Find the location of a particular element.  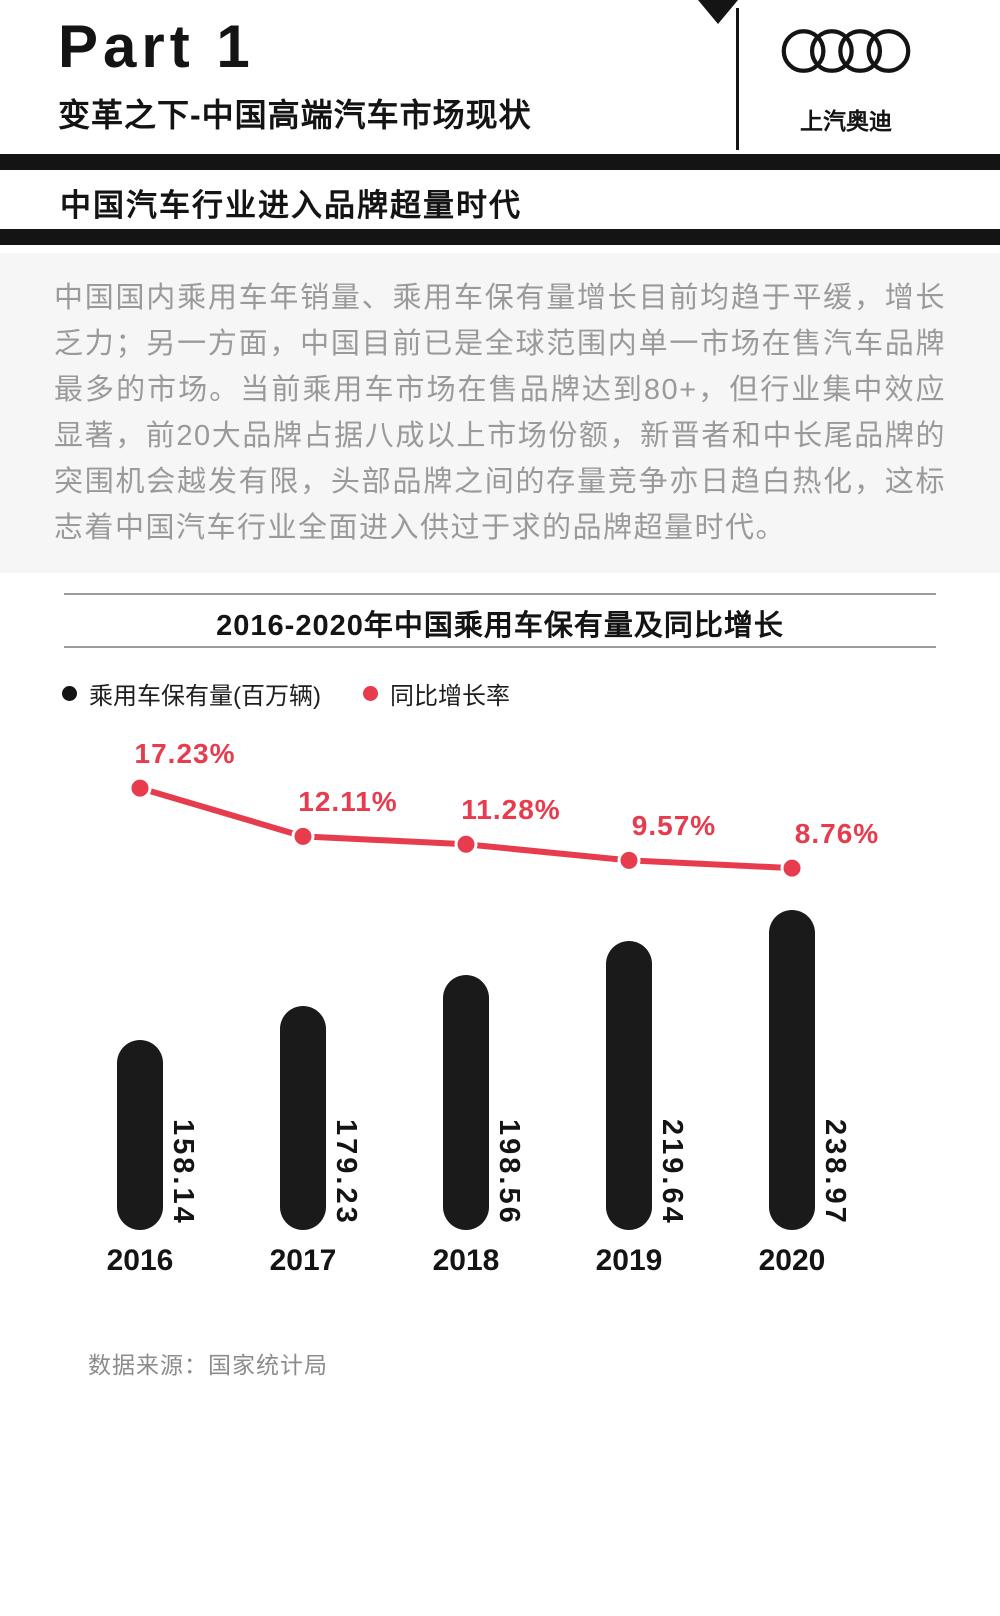

chart-legend: 乘用车保有量(百万辆) 同比增长率 is located at coordinates (286, 693).